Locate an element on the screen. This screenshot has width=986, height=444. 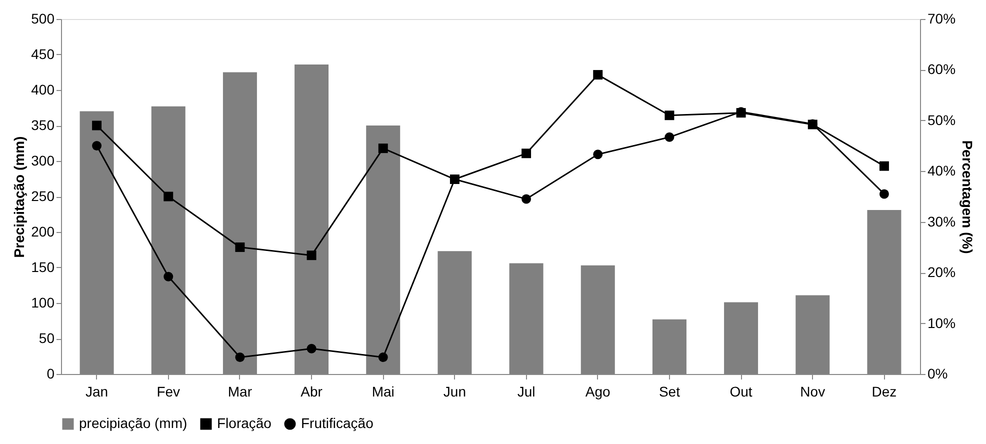
x-tick-label: Mai is located at coordinates (383, 392).